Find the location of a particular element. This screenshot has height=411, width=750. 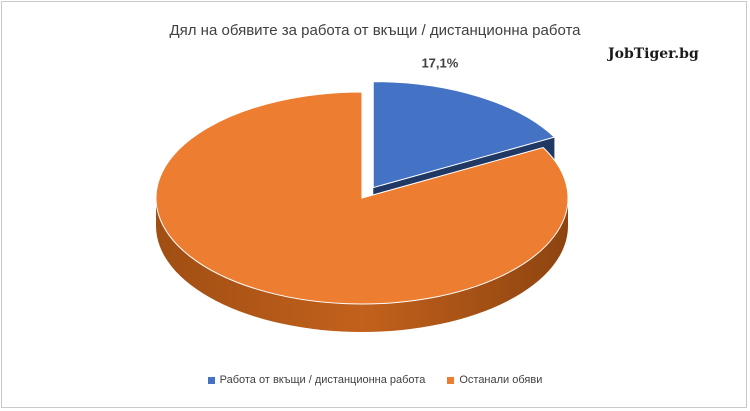

legend-swatch-other is located at coordinates (451, 380).